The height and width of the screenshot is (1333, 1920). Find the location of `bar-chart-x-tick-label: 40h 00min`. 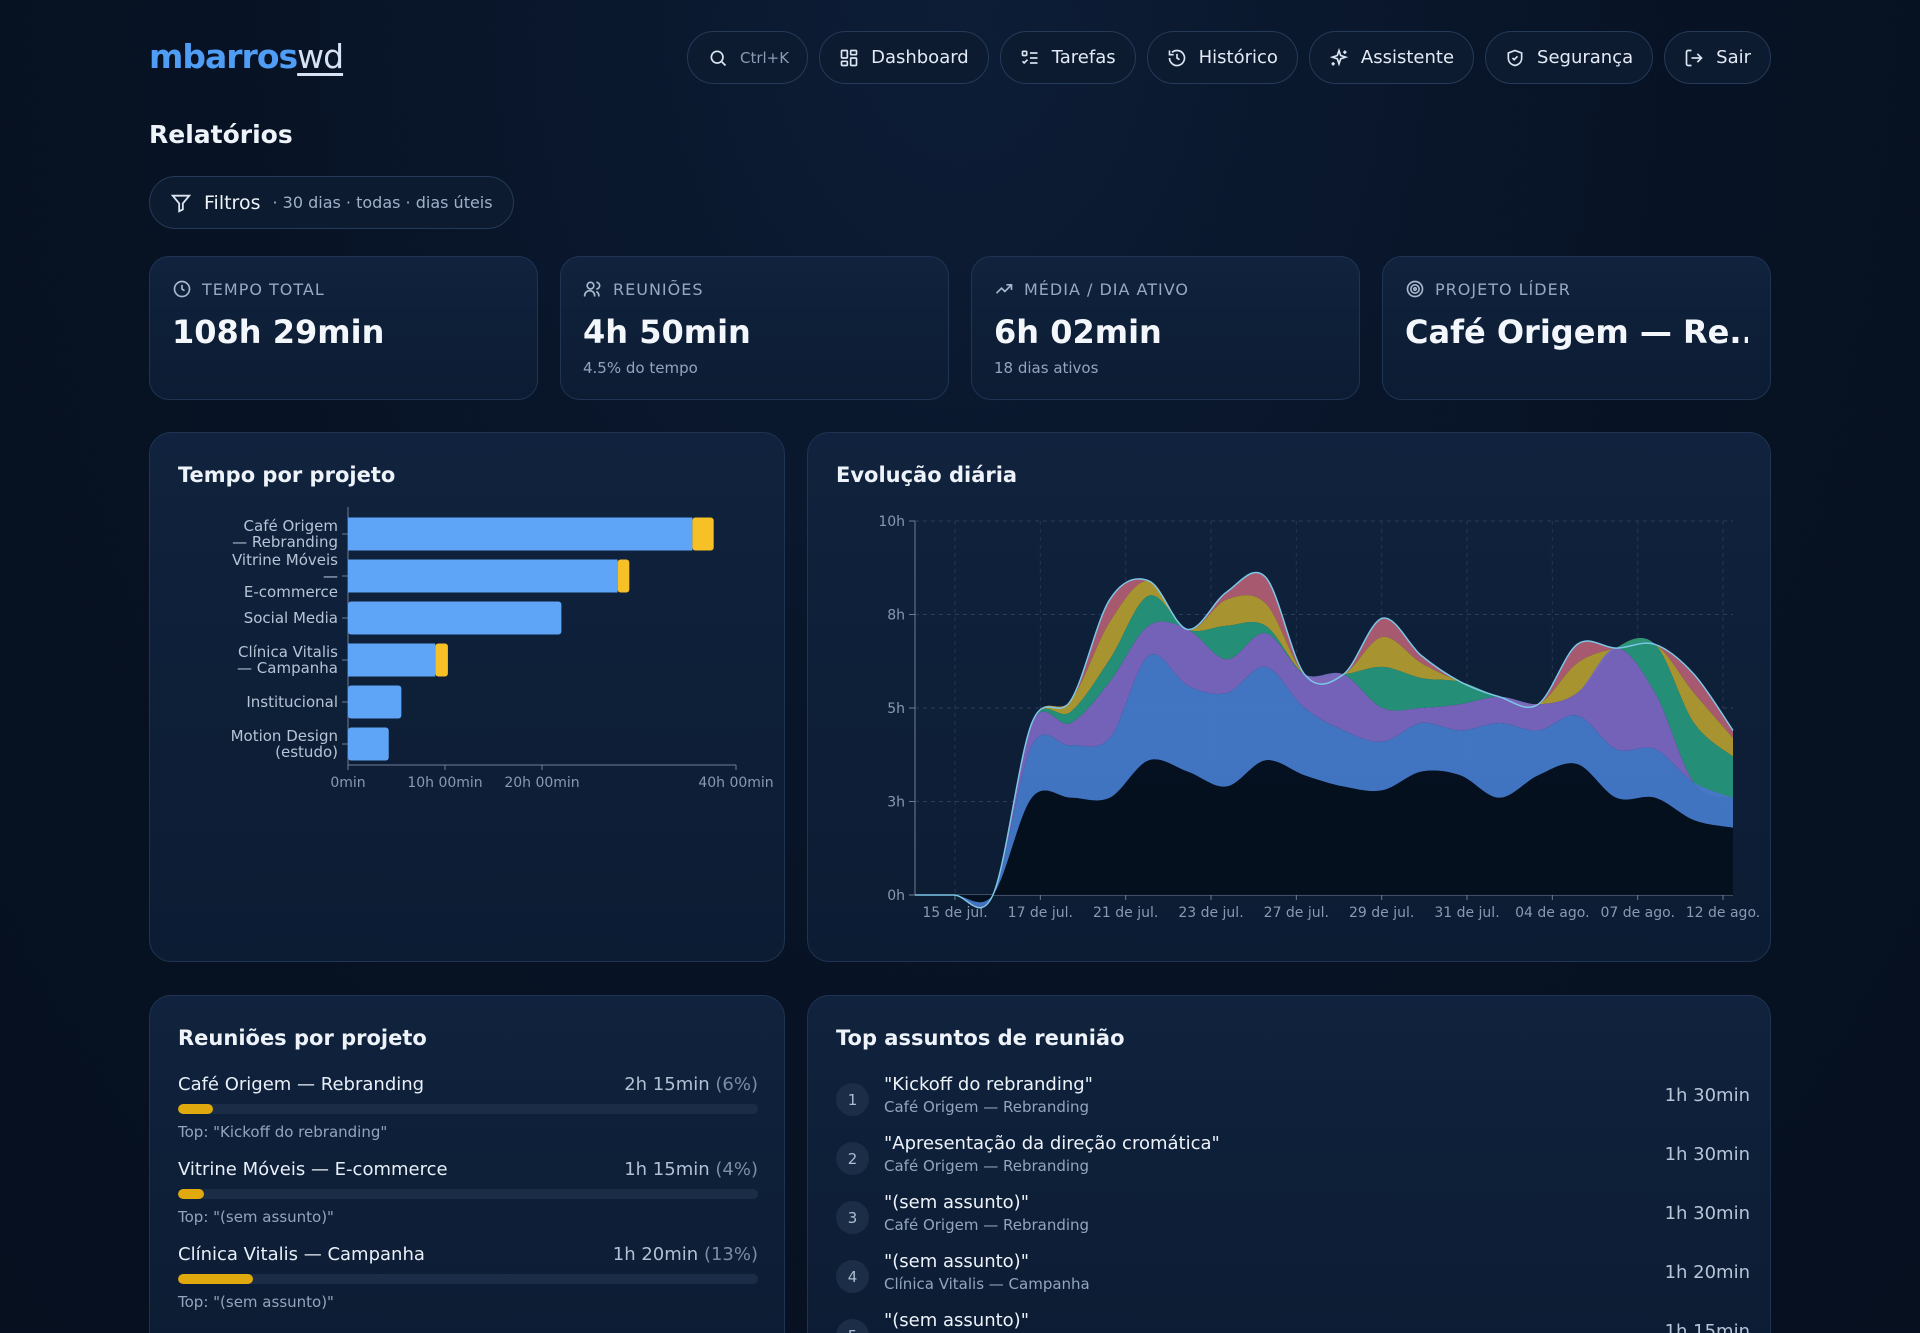

bar-chart-x-tick-label: 40h 00min is located at coordinates (735, 783).